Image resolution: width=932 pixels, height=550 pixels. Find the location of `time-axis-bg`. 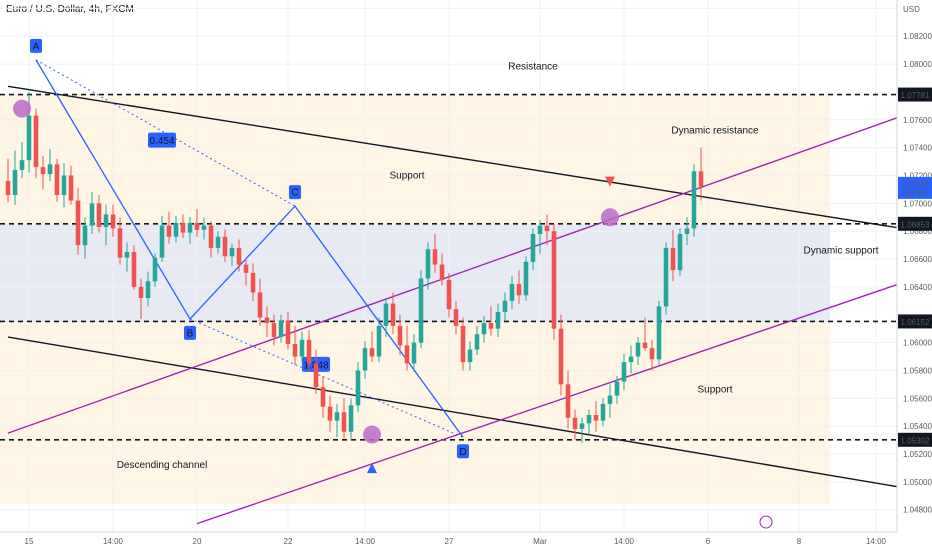

time-axis-bg is located at coordinates (448, 541).